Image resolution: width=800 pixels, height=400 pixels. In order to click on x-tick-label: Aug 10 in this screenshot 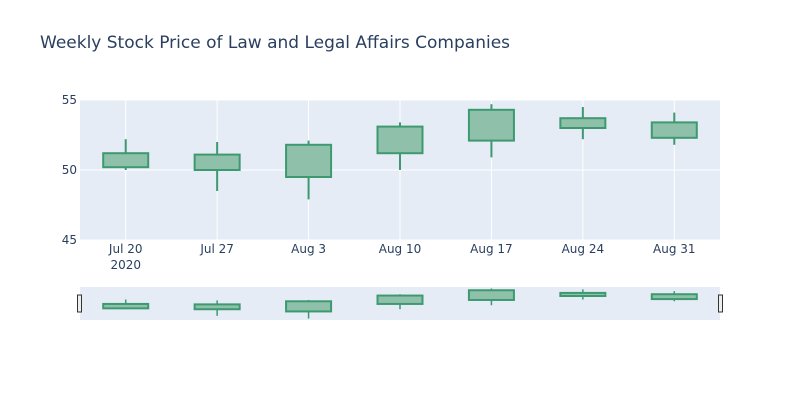, I will do `click(400, 249)`.